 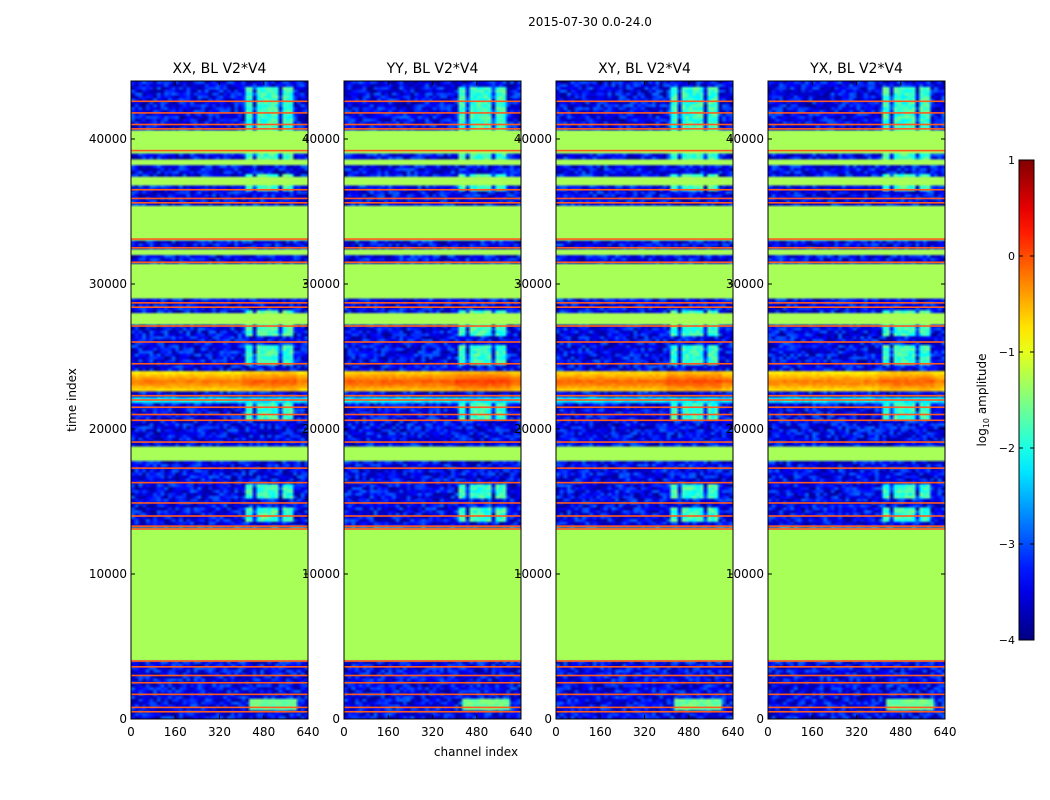 I want to click on colorbar-gradient, so click(x=1026, y=400).